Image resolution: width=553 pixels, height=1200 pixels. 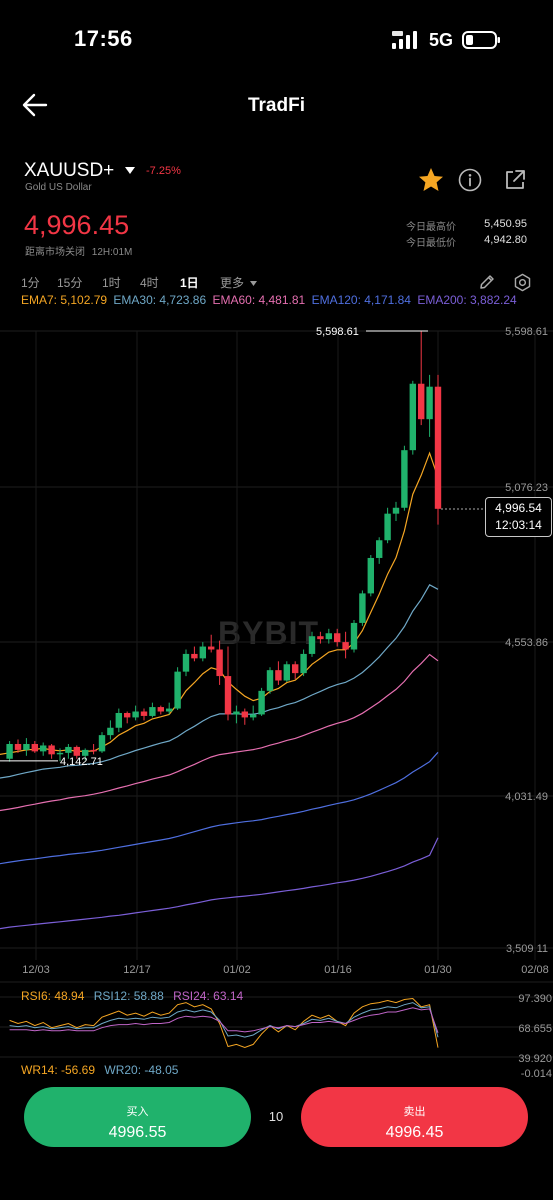 What do you see at coordinates (526, 797) in the screenshot?
I see `y-tick-label: 4,031.49` at bounding box center [526, 797].